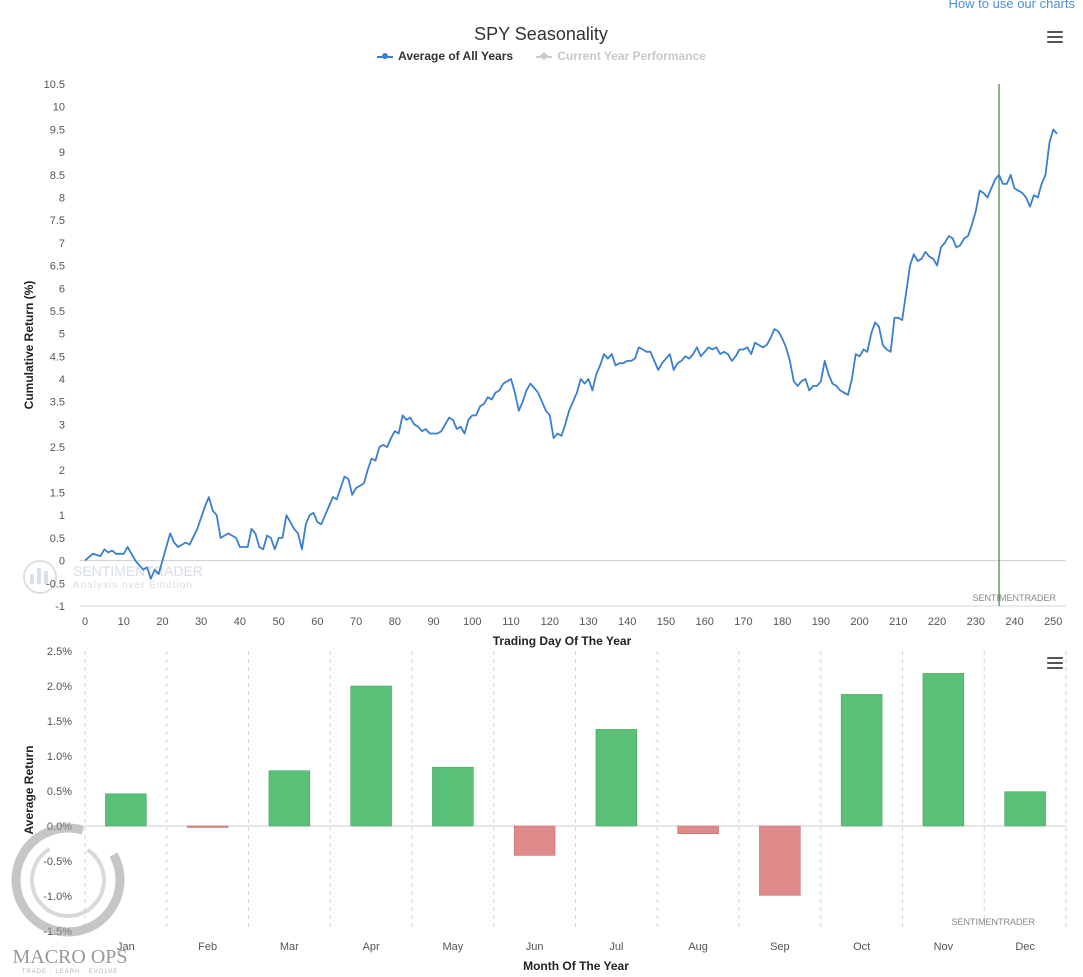  I want to click on bar-mar, so click(289, 798).